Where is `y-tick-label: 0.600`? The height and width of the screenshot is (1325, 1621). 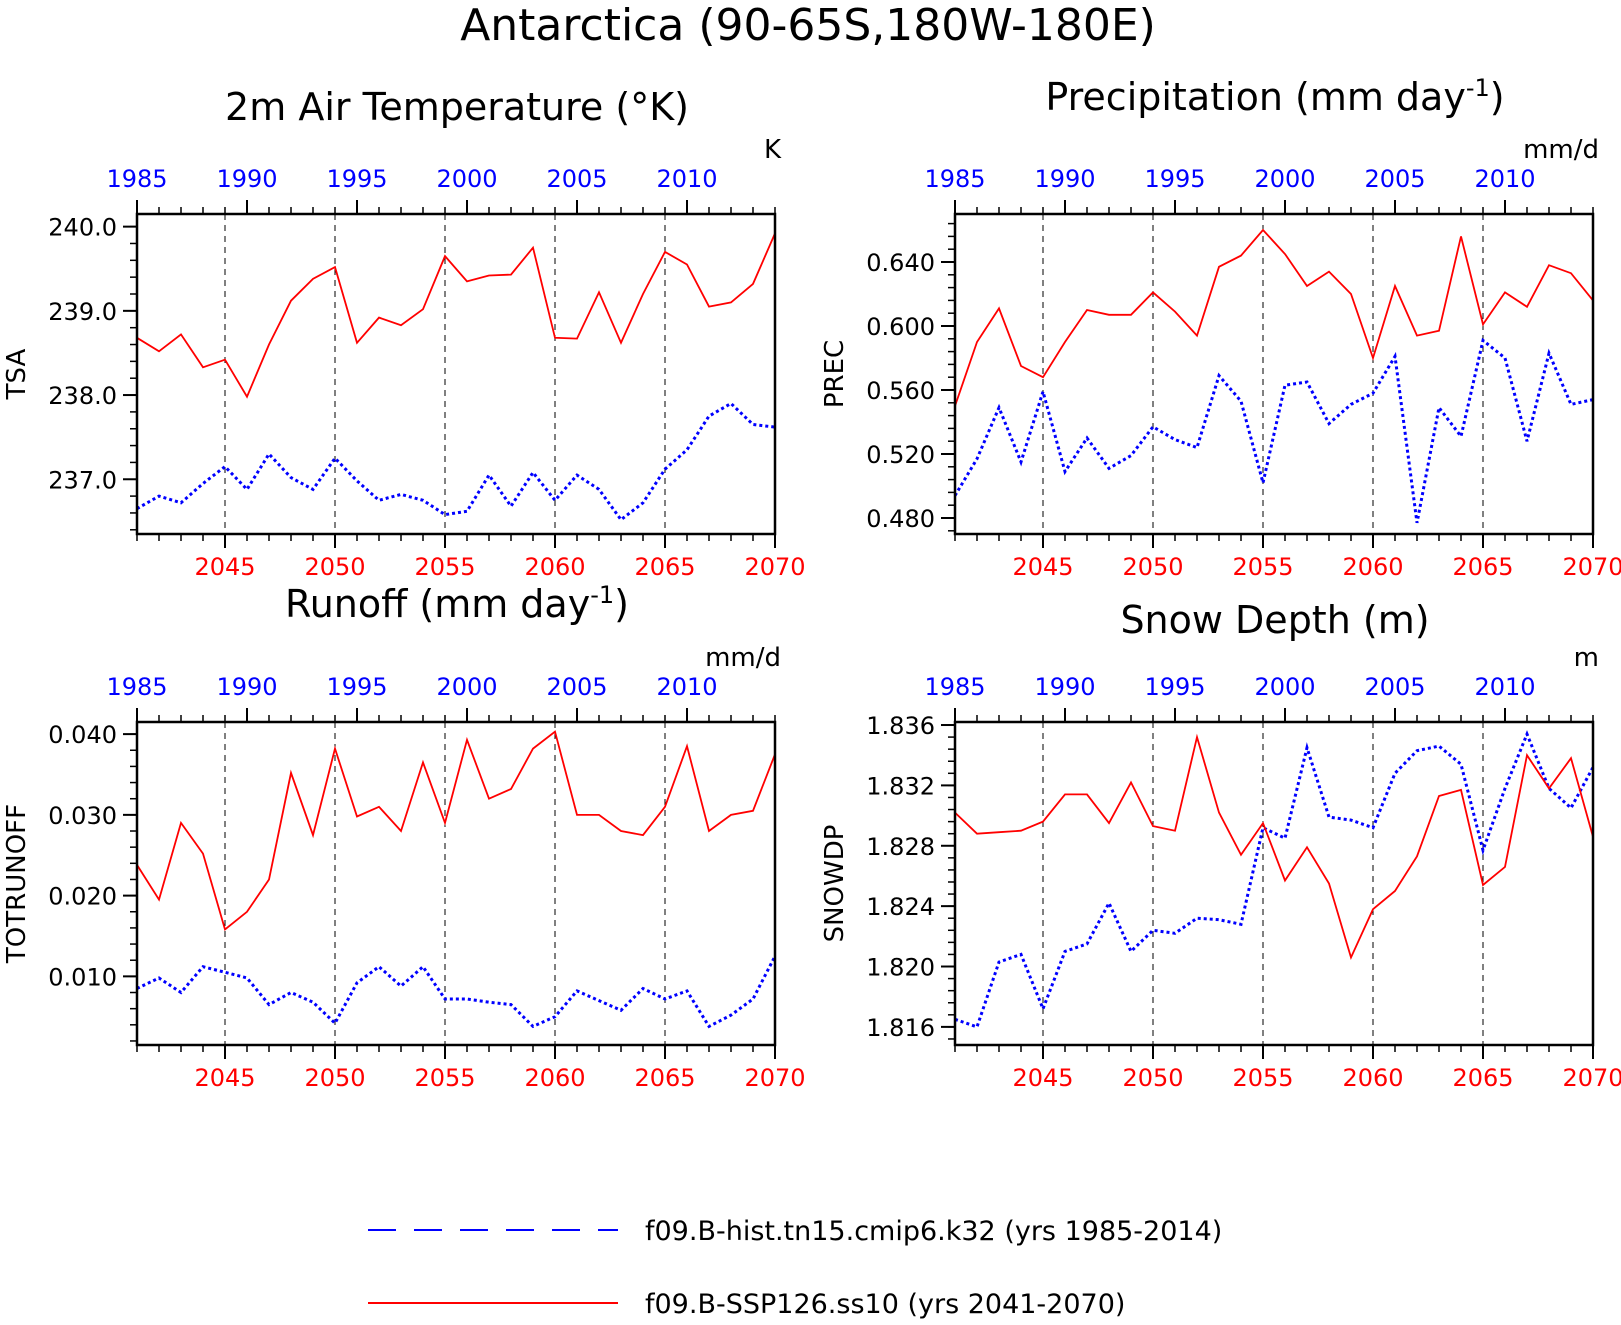
y-tick-label: 0.600 is located at coordinates (900, 327).